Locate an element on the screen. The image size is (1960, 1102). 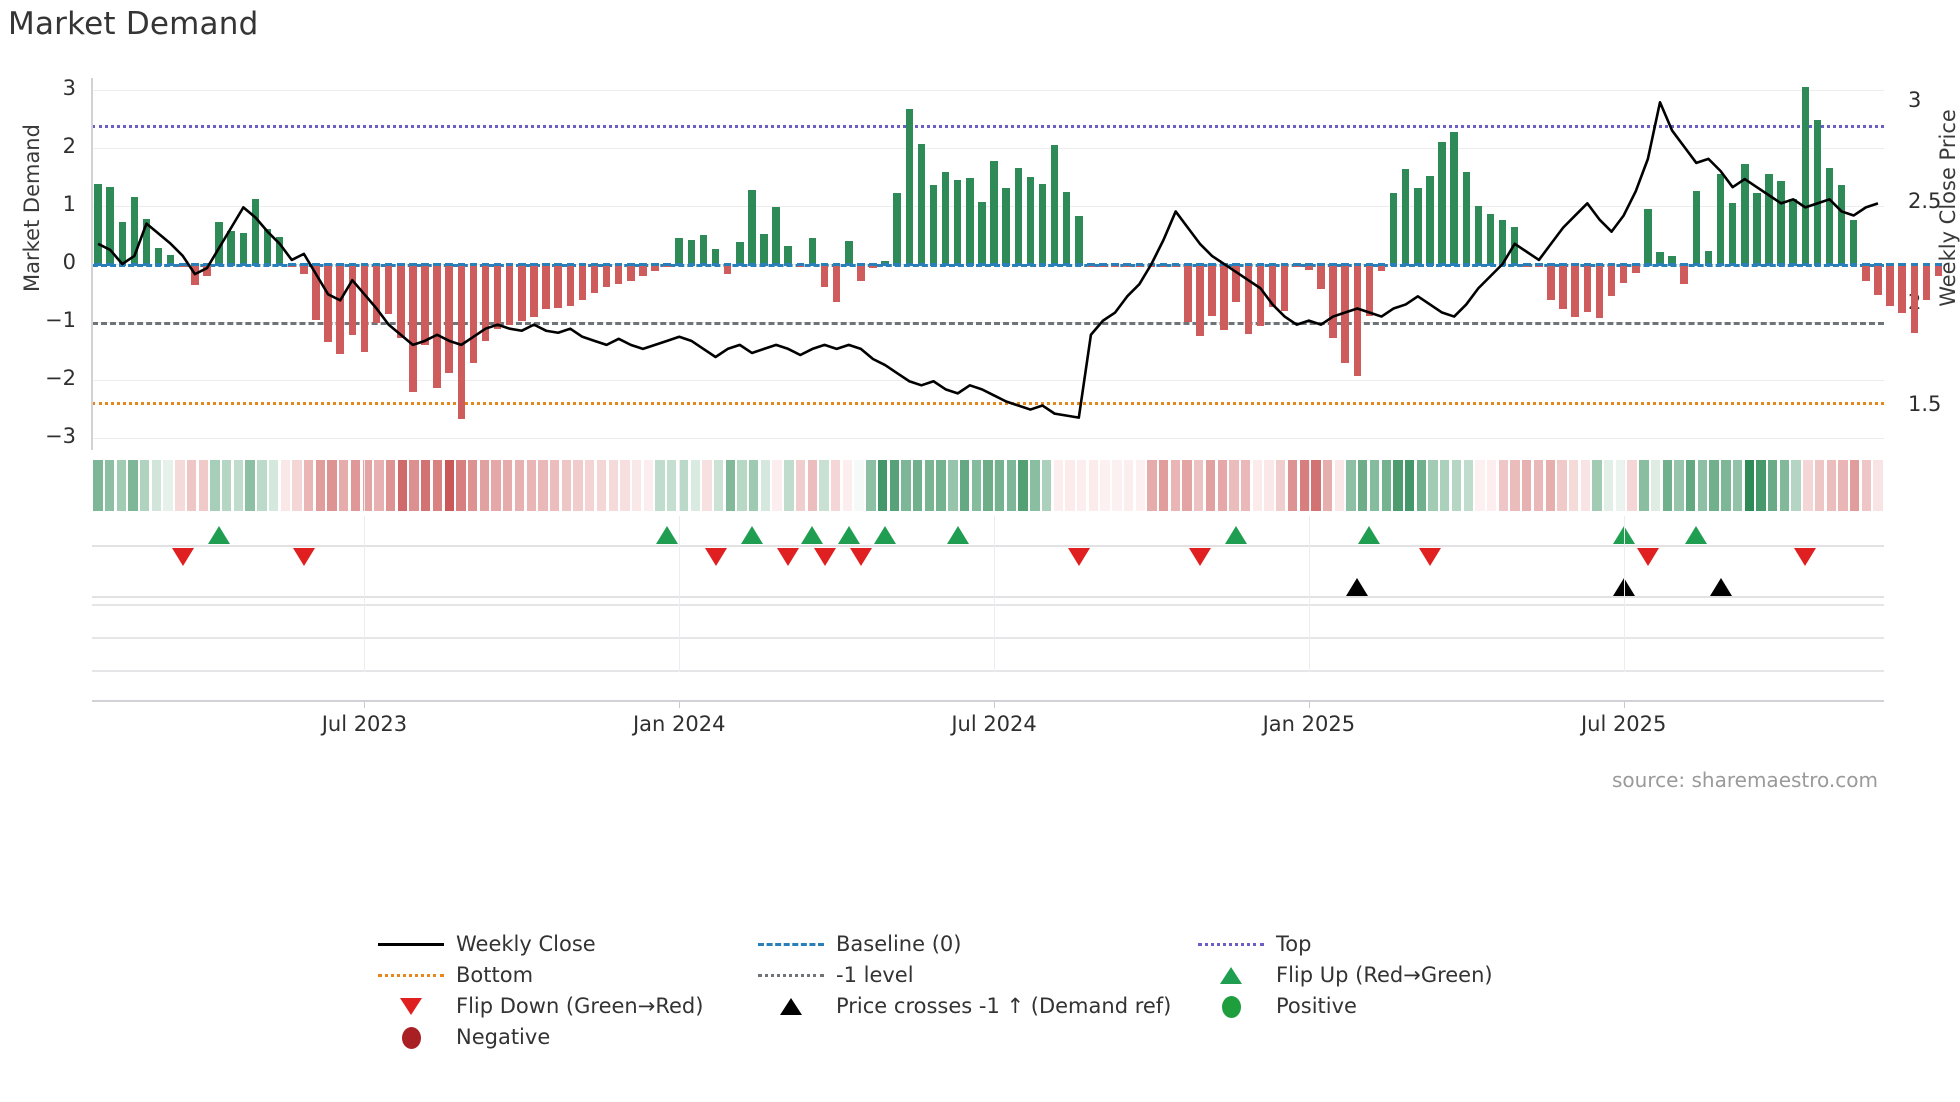
y-tick-right: 3 is located at coordinates (1915, 100).